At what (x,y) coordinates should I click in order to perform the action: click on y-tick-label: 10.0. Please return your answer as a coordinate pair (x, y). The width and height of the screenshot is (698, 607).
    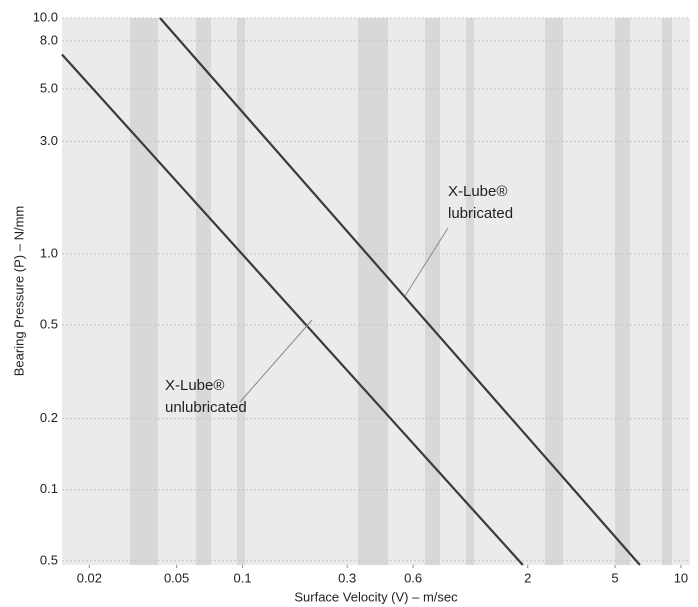
    Looking at the image, I should click on (45, 16).